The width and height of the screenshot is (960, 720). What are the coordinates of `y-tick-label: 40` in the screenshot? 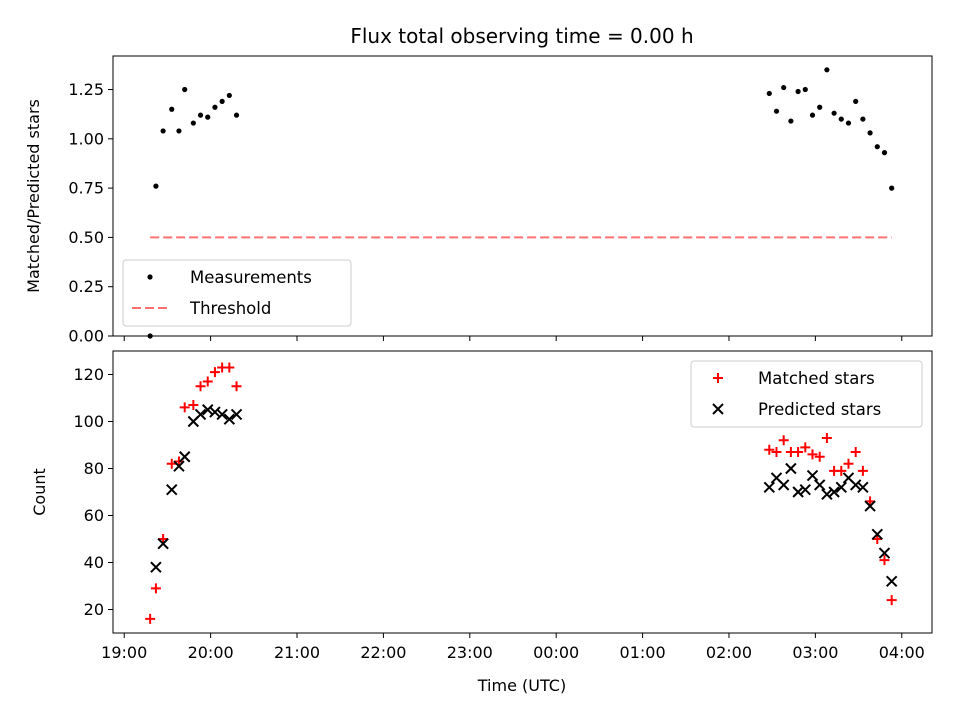 It's located at (94, 562).